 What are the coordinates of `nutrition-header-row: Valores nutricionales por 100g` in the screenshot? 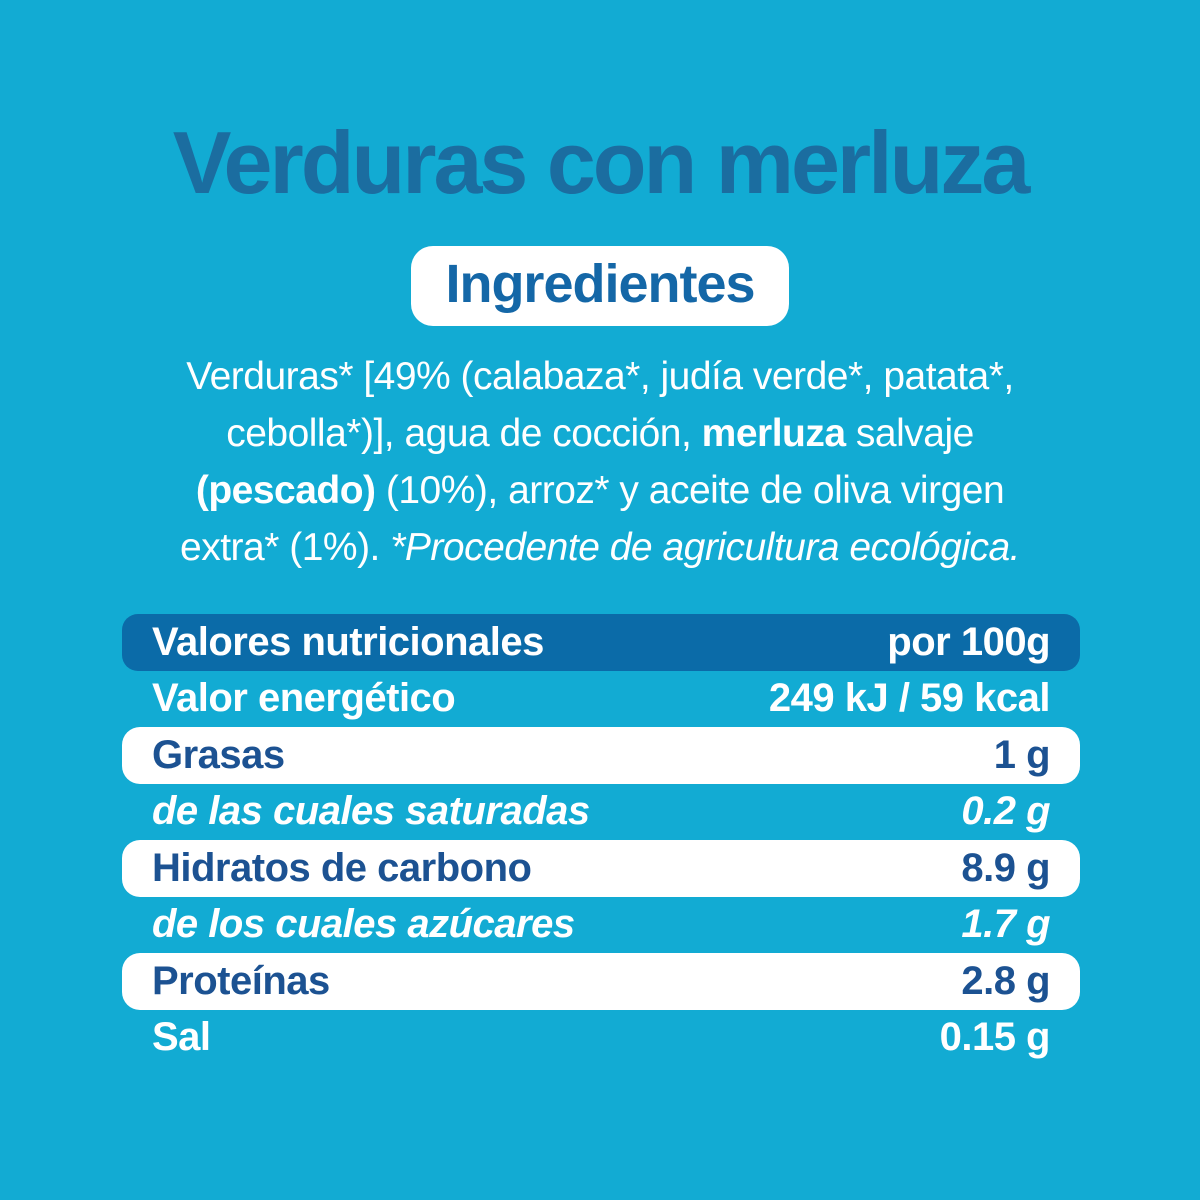 It's located at (601, 642).